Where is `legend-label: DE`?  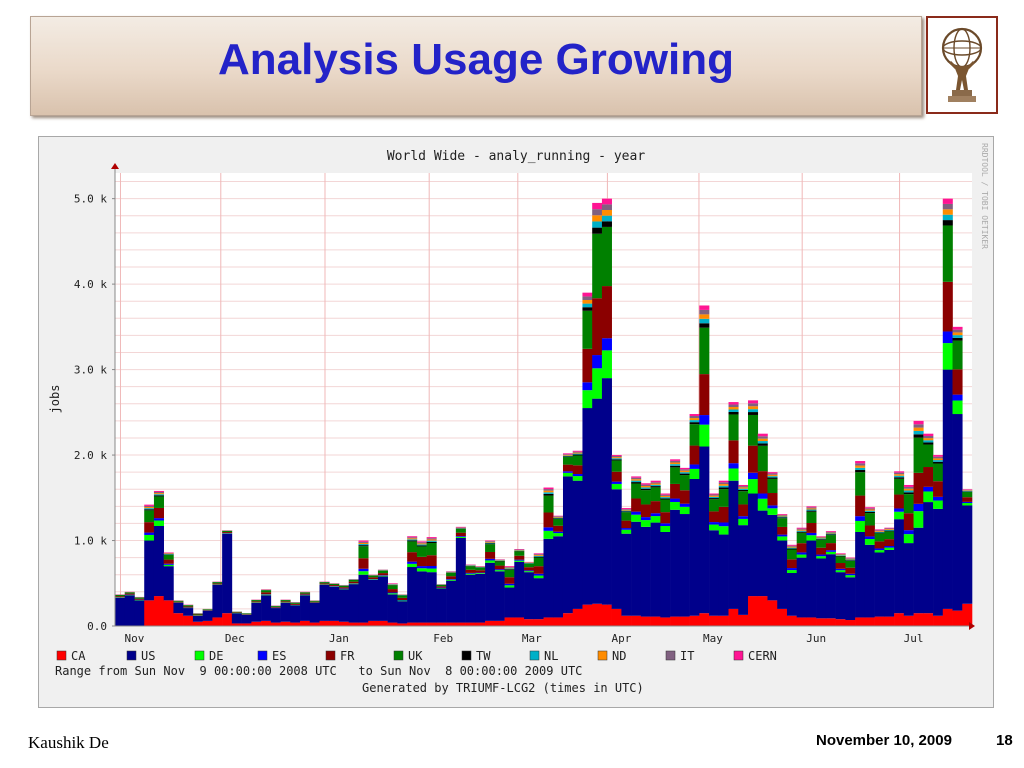 legend-label: DE is located at coordinates (216, 656).